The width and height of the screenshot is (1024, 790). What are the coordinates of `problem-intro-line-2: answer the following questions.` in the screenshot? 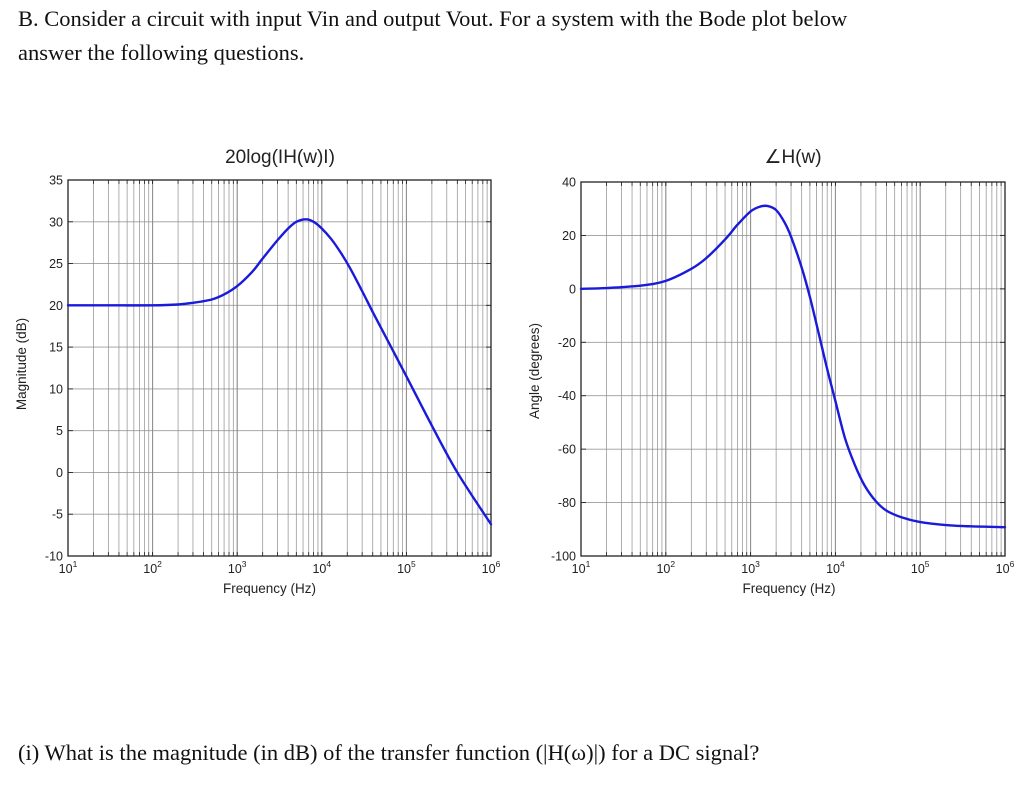 It's located at (161, 52).